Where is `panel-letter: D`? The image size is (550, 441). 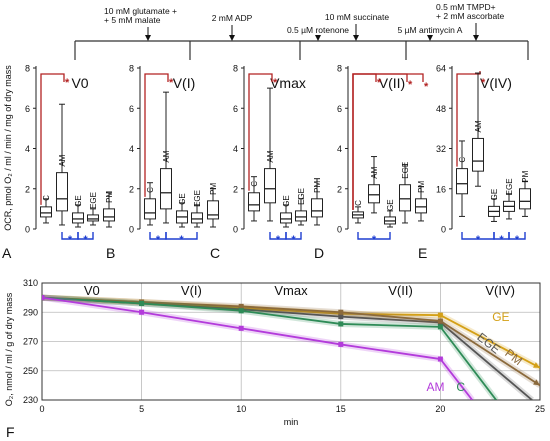
panel-letter: D is located at coordinates (319, 253).